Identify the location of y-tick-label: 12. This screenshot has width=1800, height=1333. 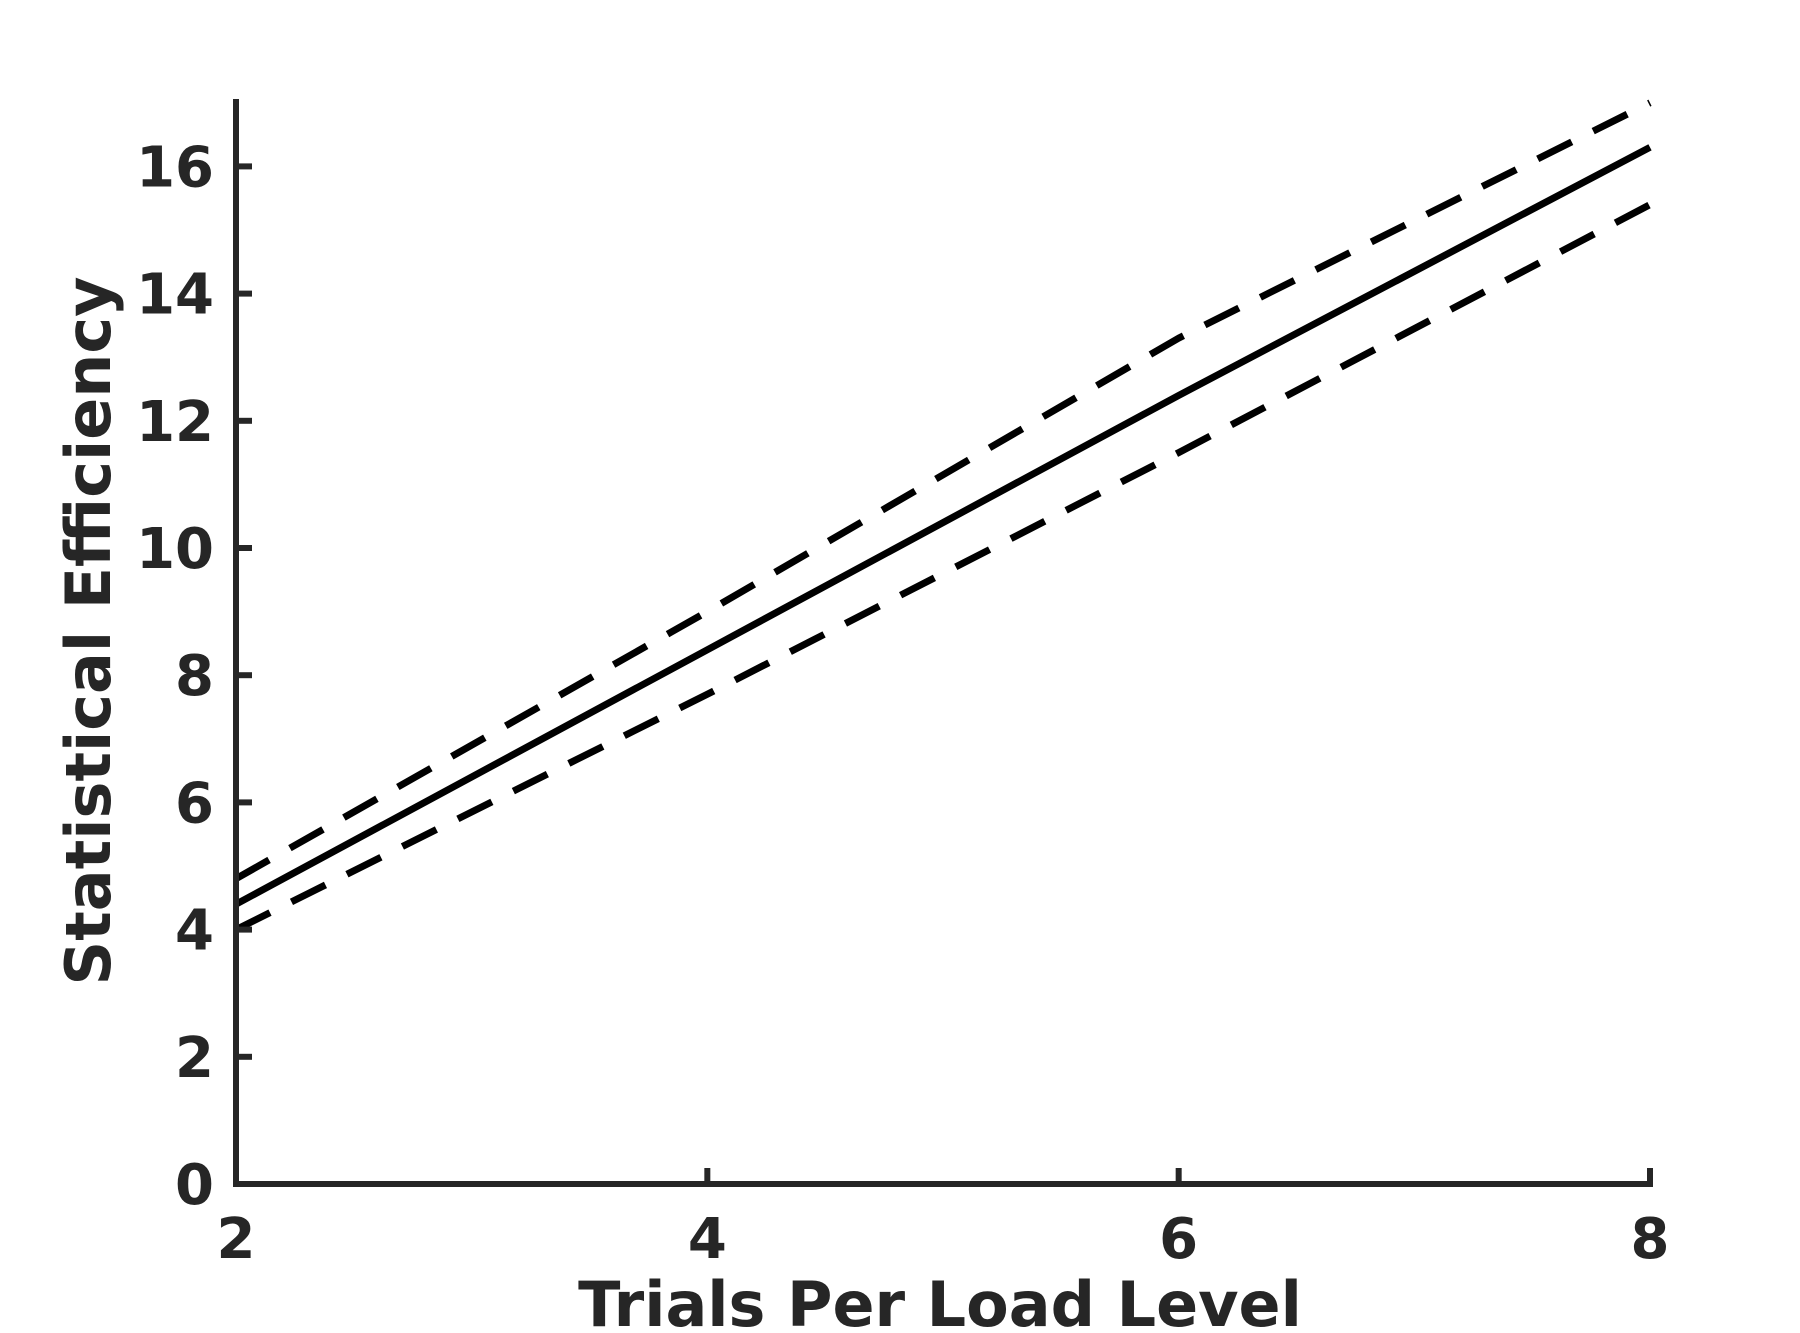
(175, 422).